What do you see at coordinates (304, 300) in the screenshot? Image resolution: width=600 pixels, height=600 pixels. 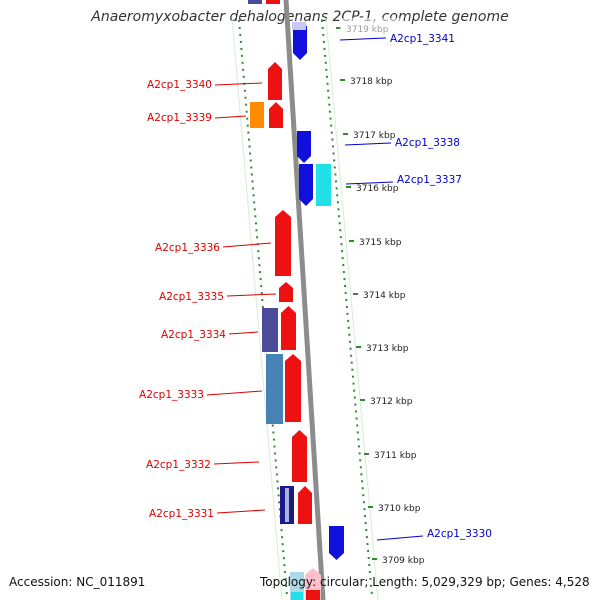 I see `backbone-line` at bounding box center [304, 300].